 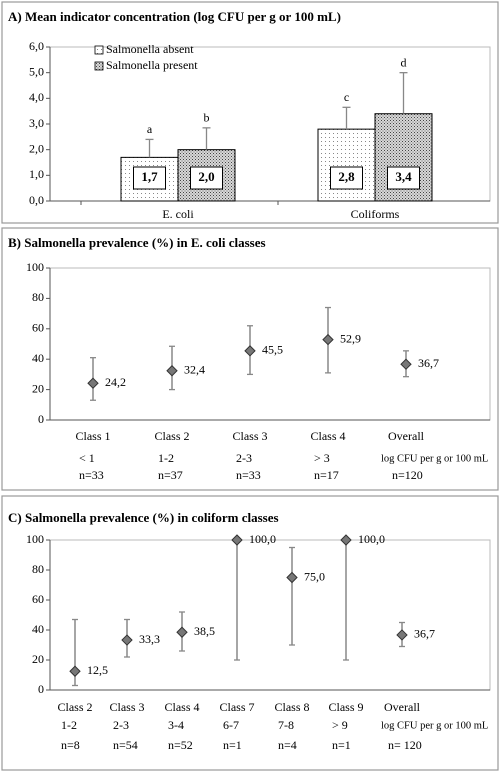 I want to click on value-label: 52,9, so click(x=350, y=338).